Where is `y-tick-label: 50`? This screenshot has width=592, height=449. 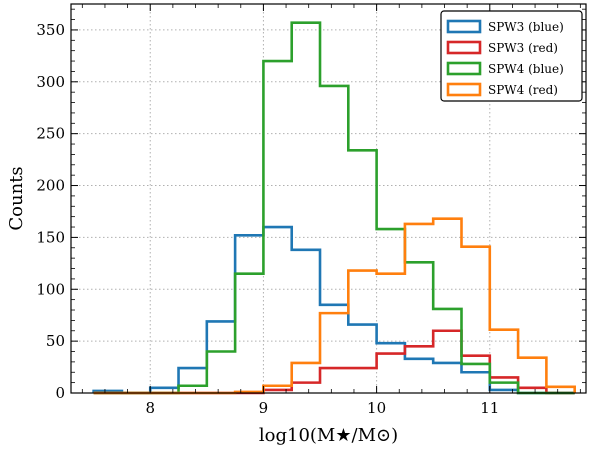 y-tick-label: 50 is located at coordinates (55, 341).